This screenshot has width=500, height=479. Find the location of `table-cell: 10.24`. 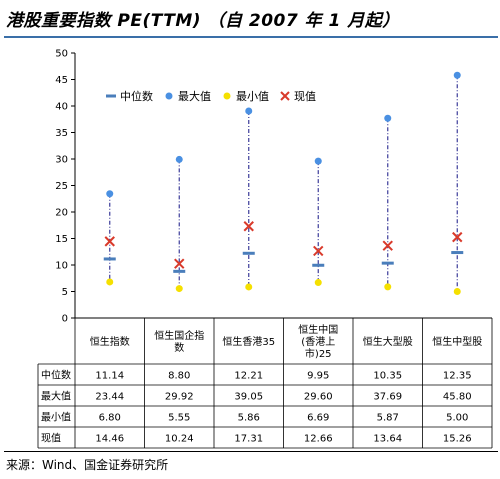

table-cell: 10.24 is located at coordinates (179, 439).